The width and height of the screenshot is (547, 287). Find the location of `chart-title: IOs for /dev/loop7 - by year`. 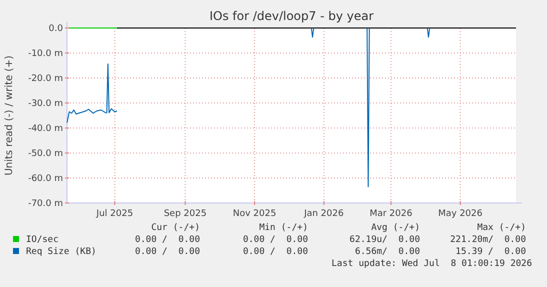

chart-title: IOs for /dev/loop7 - by year is located at coordinates (291, 16).